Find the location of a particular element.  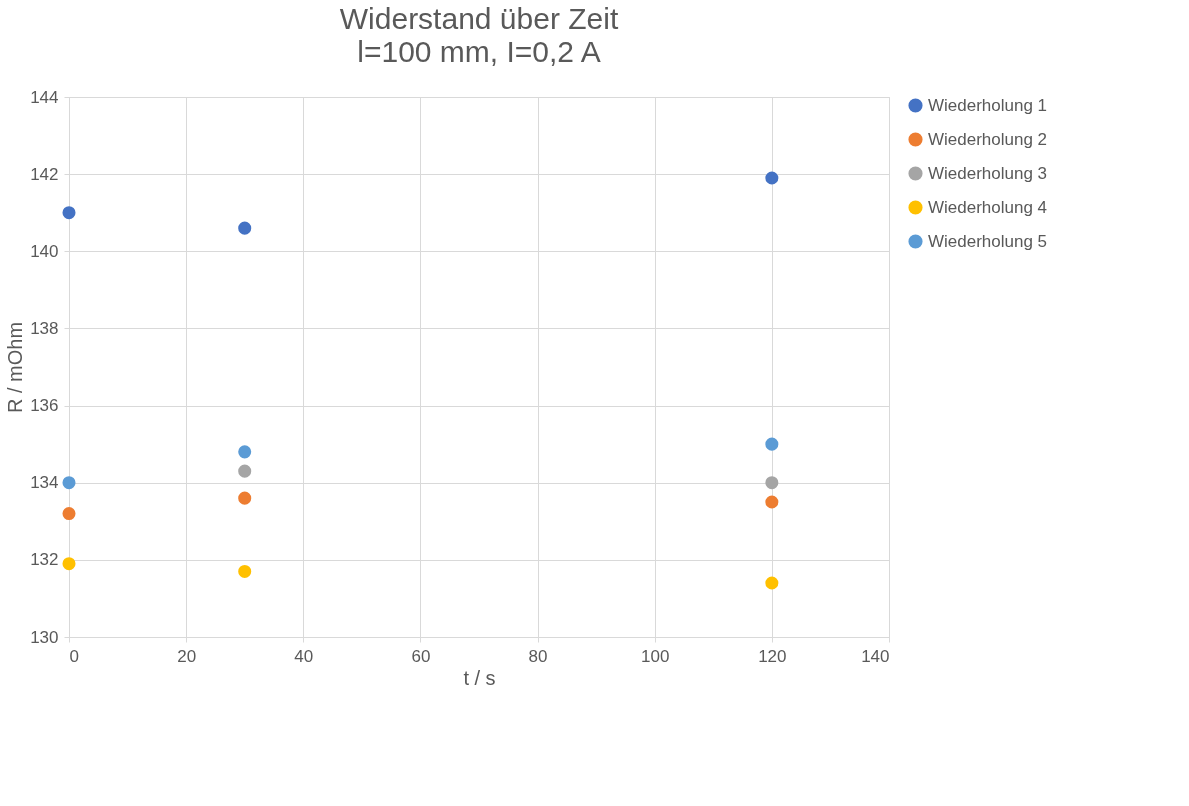

x-axis-title: t / s is located at coordinates (479, 677).